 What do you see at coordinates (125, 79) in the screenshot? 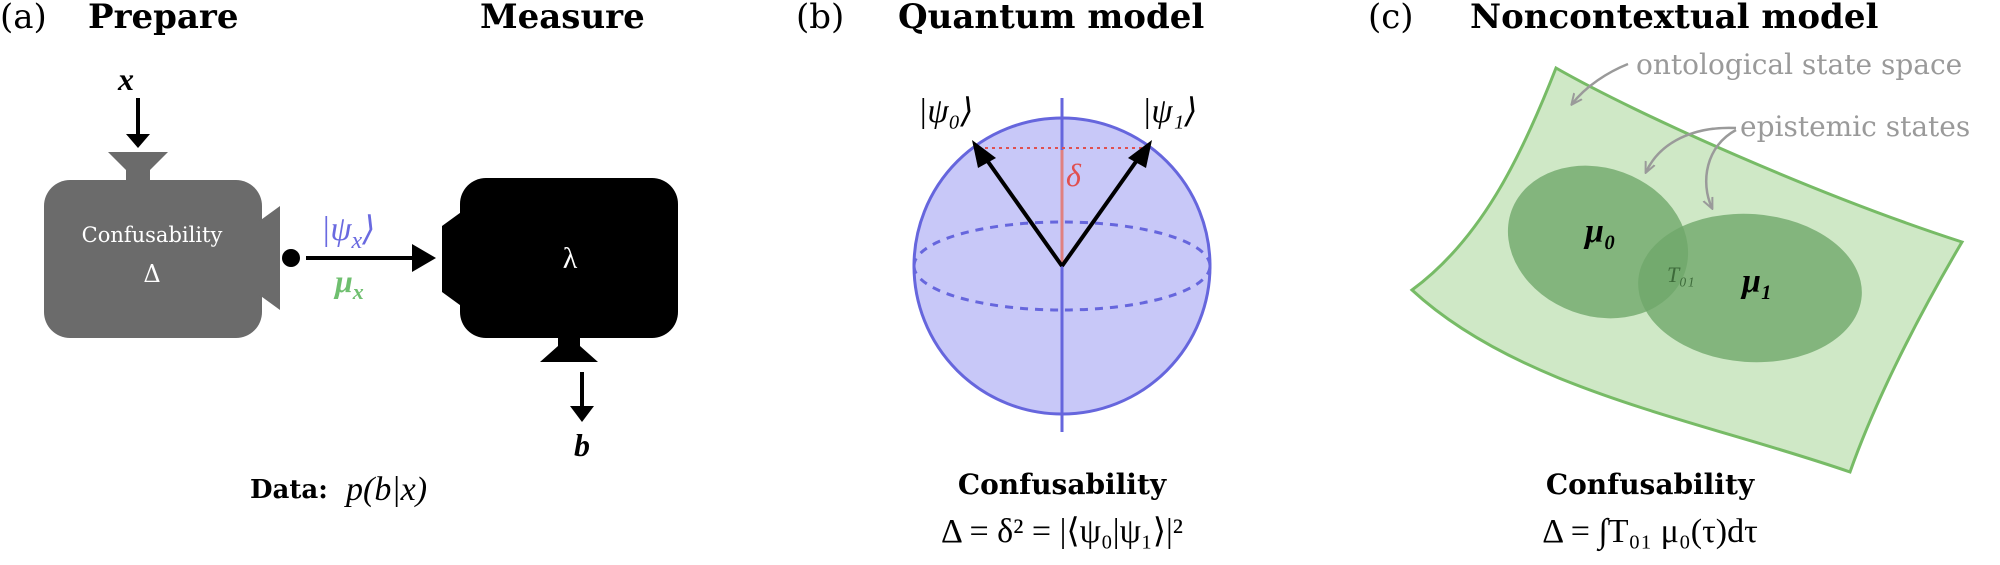
I see `input-x-label: x` at bounding box center [125, 79].